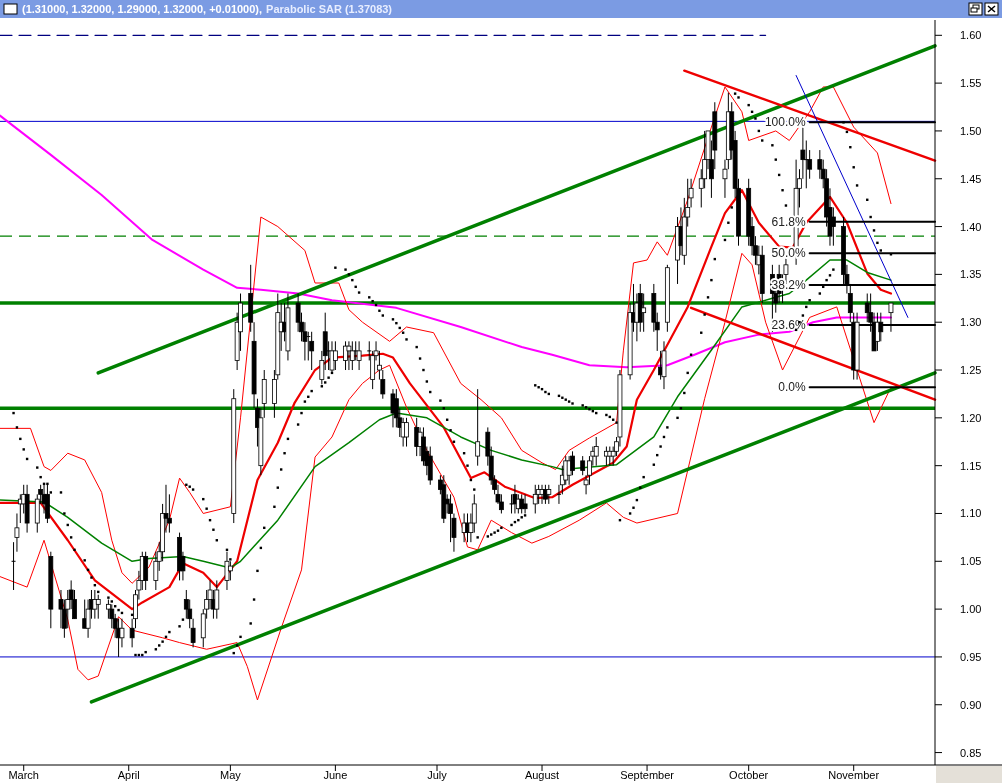 This screenshot has width=1002, height=783. What do you see at coordinates (971, 513) in the screenshot?
I see `y-tick-label: 1.10` at bounding box center [971, 513].